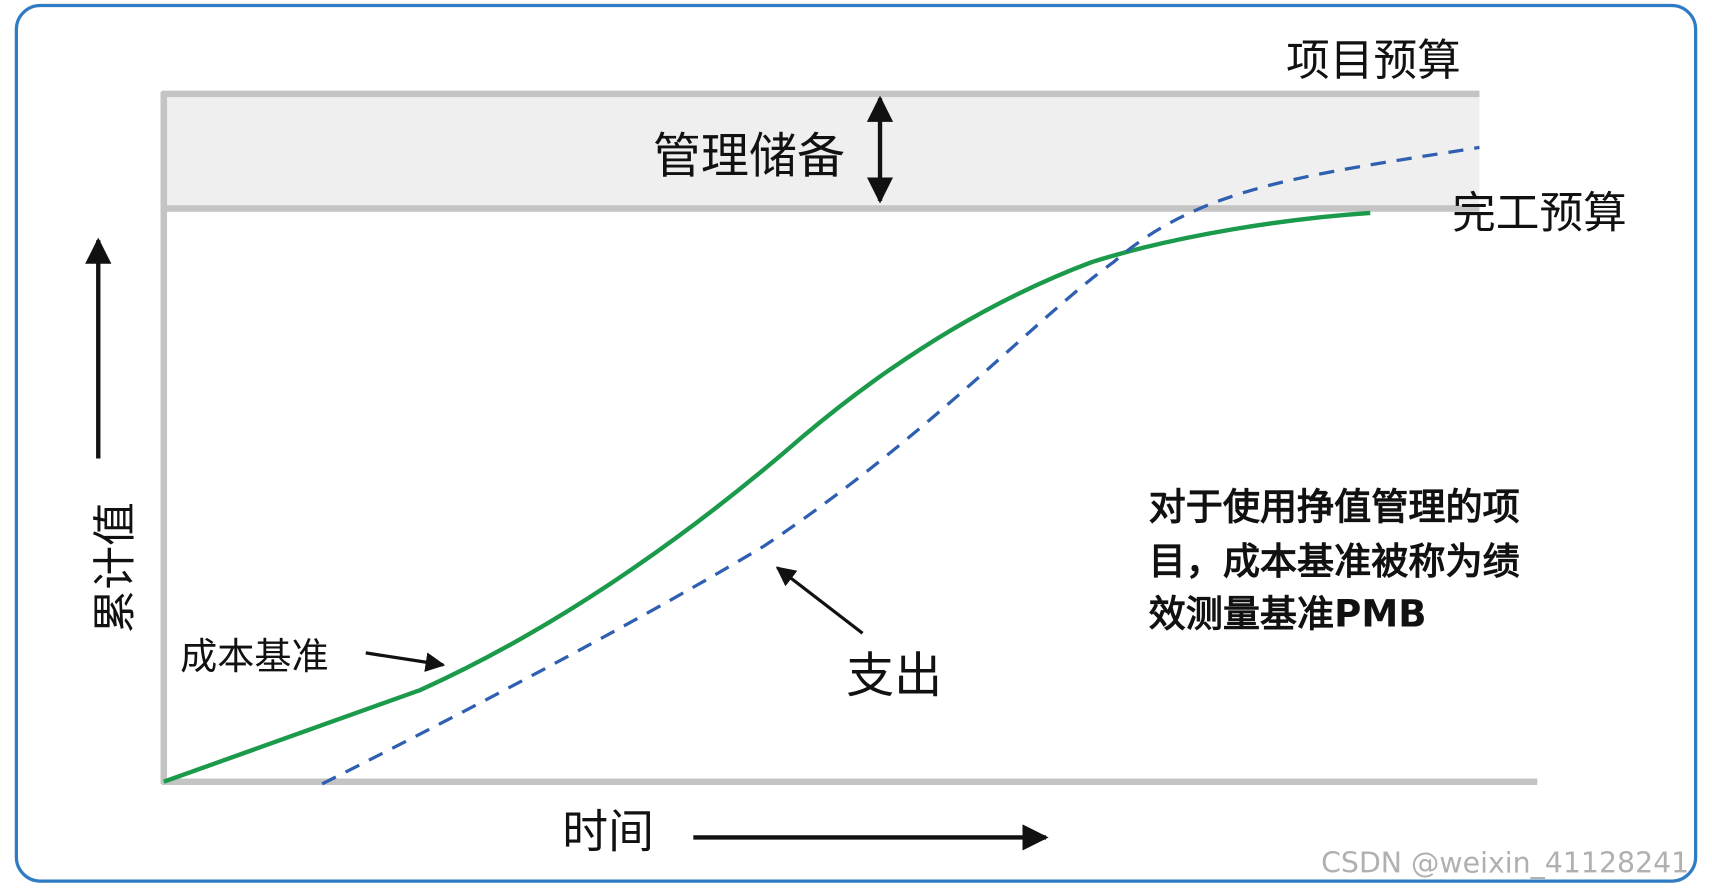  Describe the element at coordinates (1288, 613) in the screenshot. I see `note-line: 效测量基准PMB` at that location.